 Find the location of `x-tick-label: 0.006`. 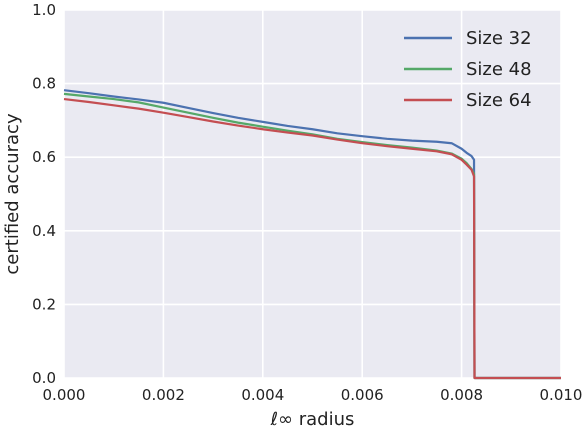

x-tick-label: 0.006 is located at coordinates (362, 395).